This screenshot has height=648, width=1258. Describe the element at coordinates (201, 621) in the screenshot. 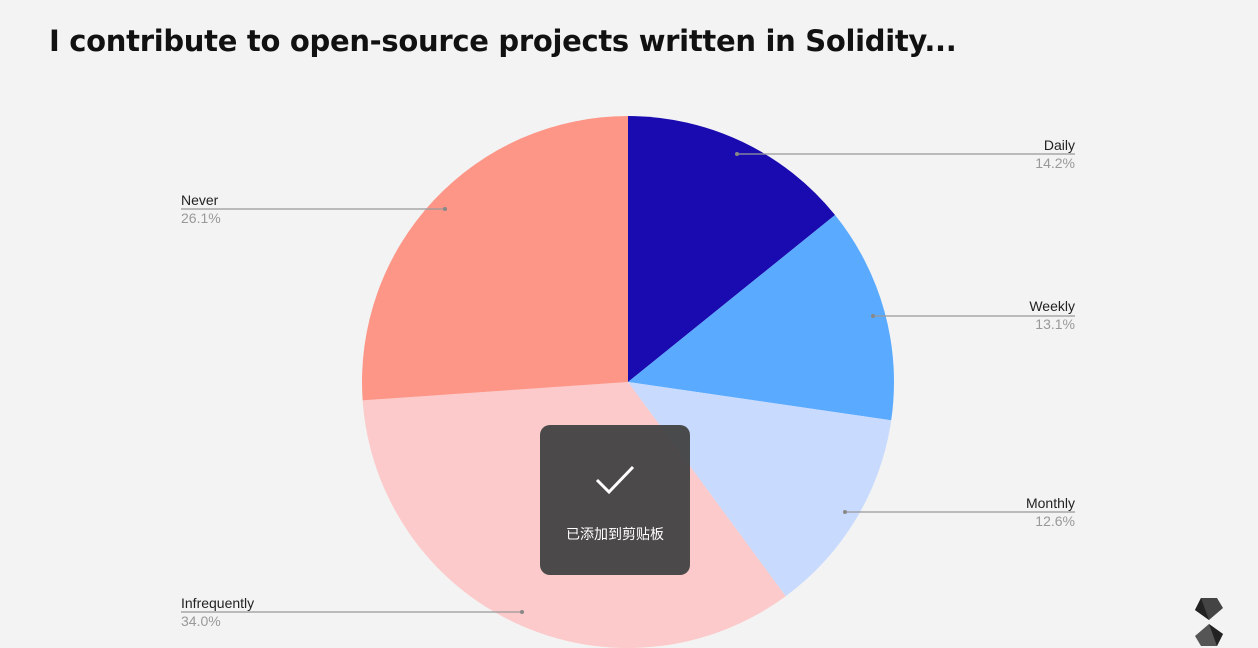

I see `slice-percent: 34.0%` at that location.